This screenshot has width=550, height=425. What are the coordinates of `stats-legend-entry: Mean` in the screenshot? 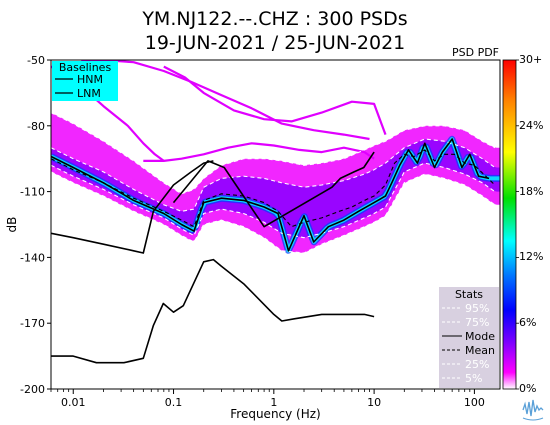 It's located at (480, 350).